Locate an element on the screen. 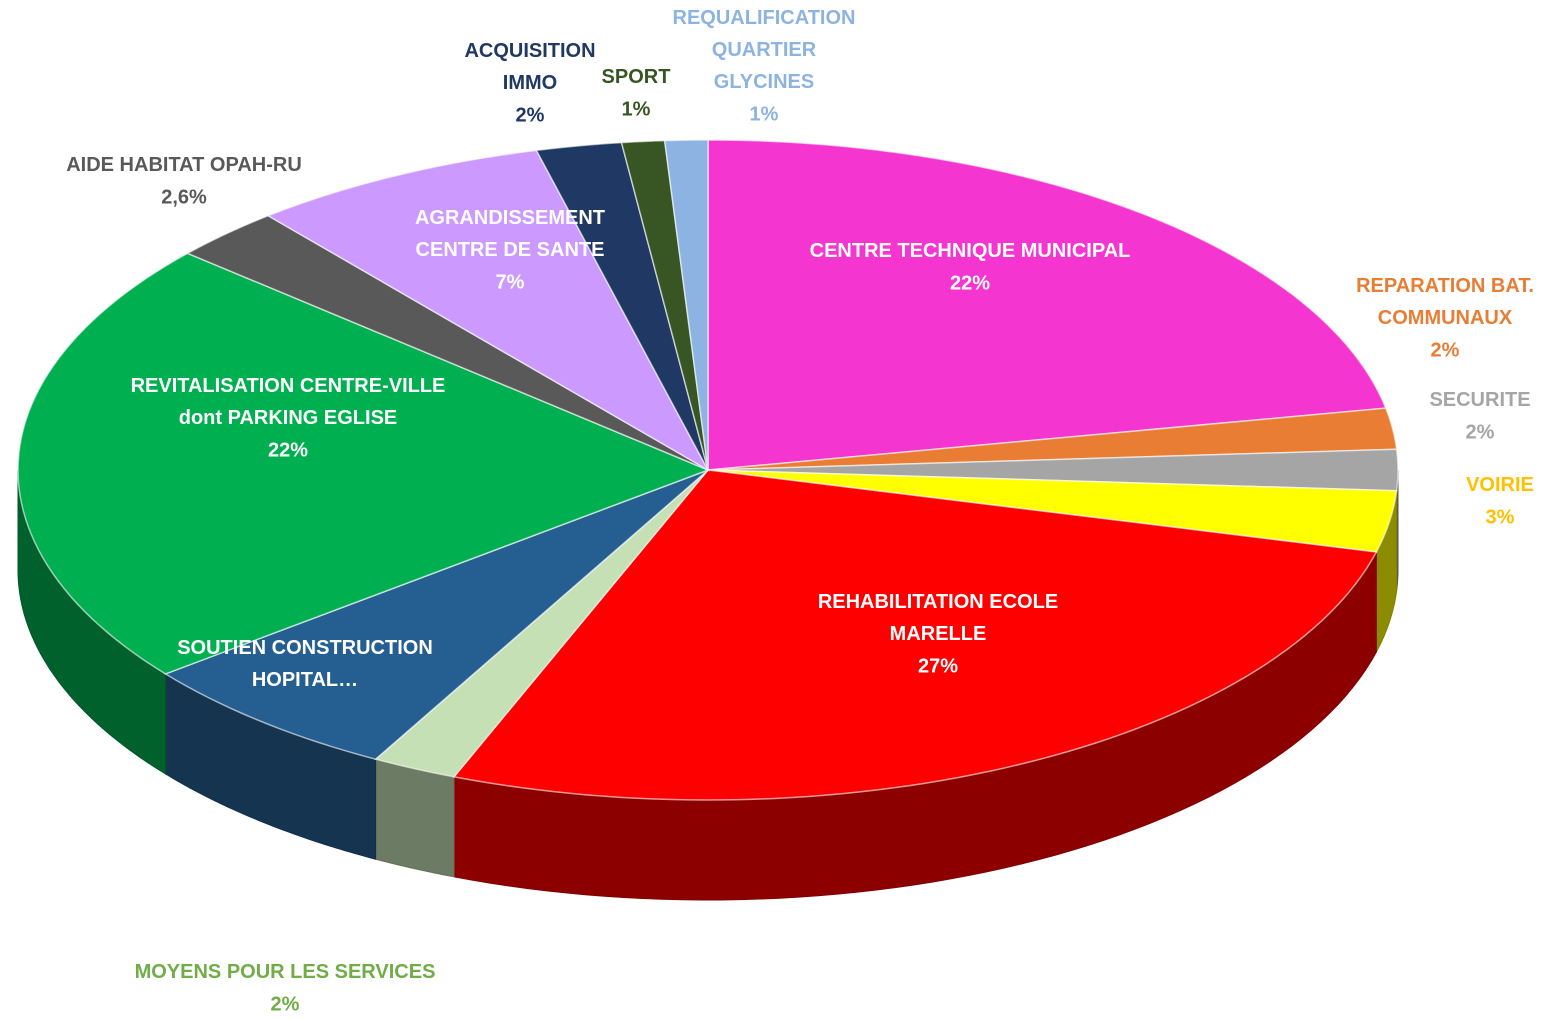 The width and height of the screenshot is (1553, 1019). label-line: VOIRIE is located at coordinates (1500, 485).